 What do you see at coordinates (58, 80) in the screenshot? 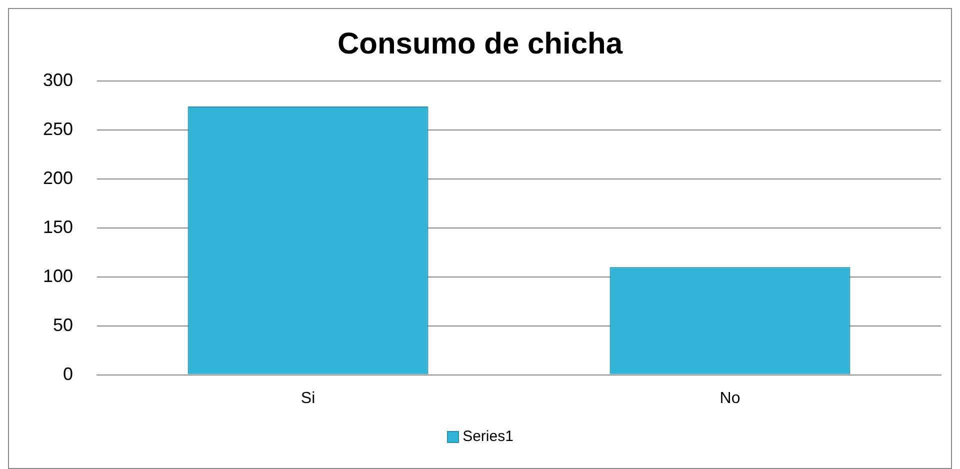
I see `y-tick-label: 300` at bounding box center [58, 80].